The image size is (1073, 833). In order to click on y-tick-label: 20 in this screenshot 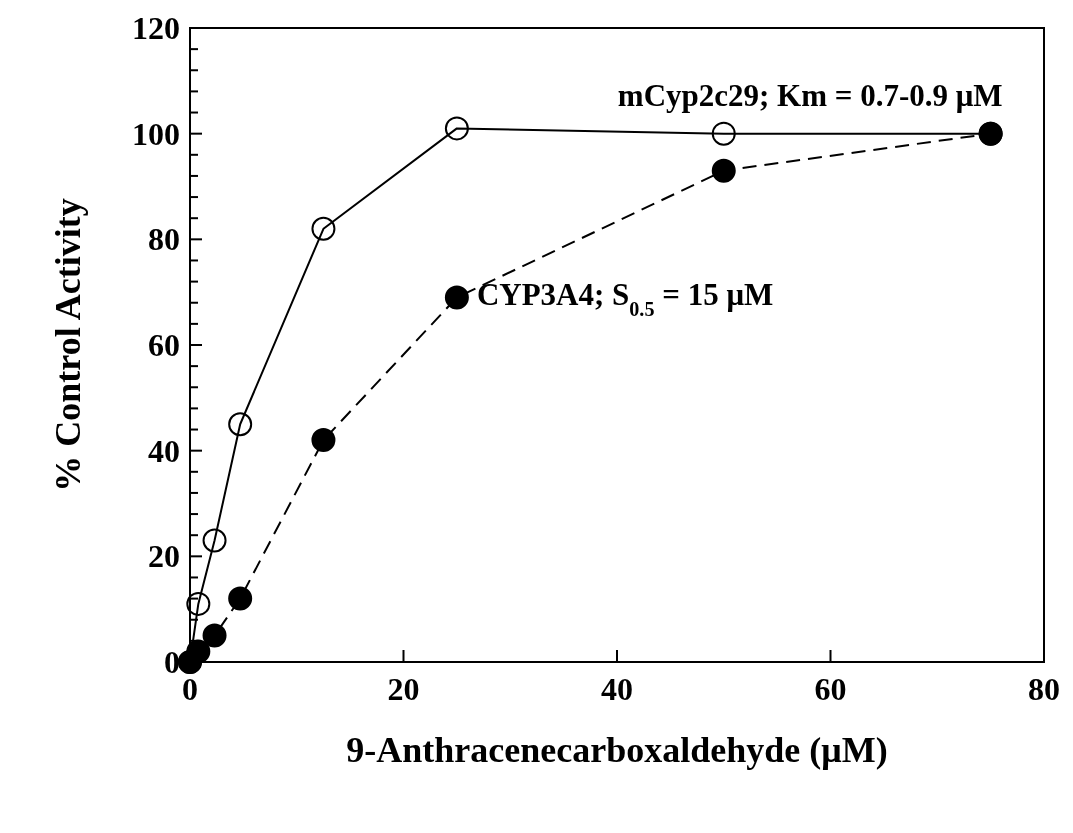, I will do `click(164, 556)`.